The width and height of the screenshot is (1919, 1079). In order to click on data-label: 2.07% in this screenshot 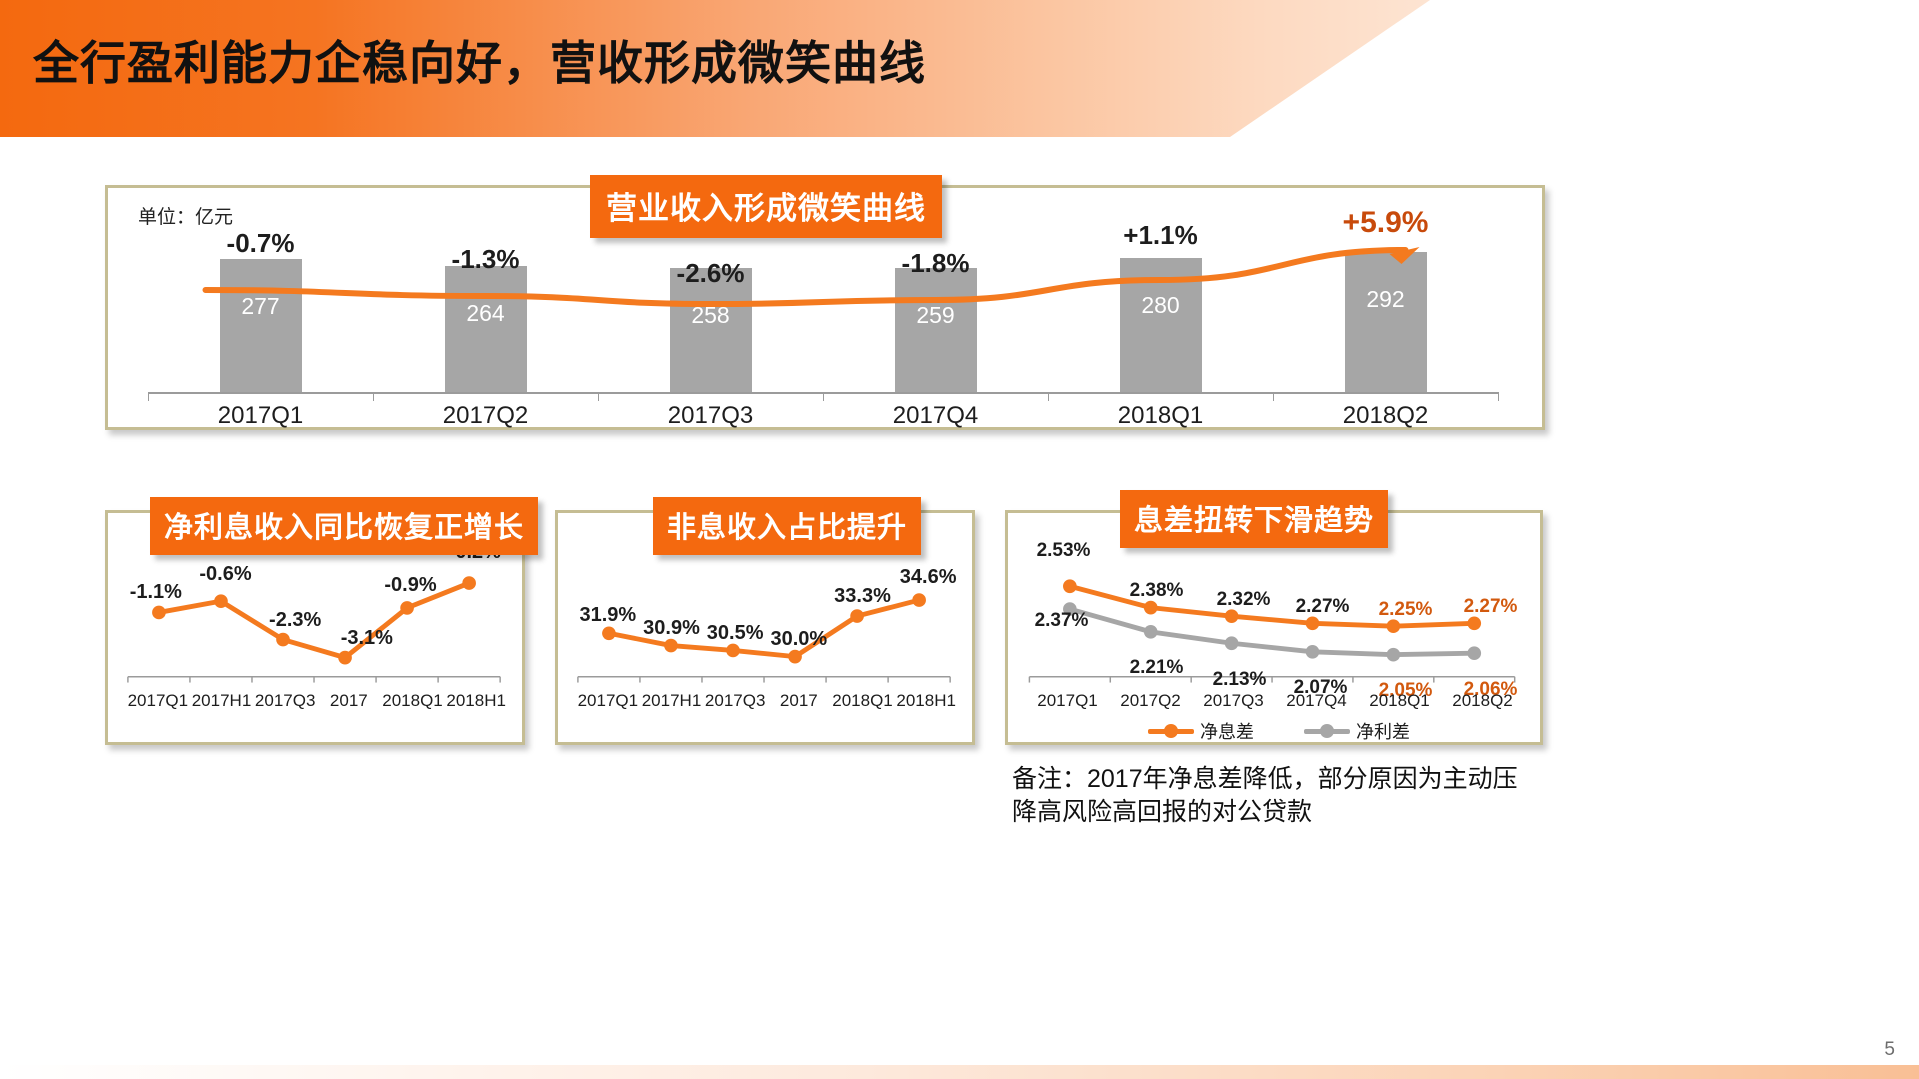, I will do `click(1320, 688)`.